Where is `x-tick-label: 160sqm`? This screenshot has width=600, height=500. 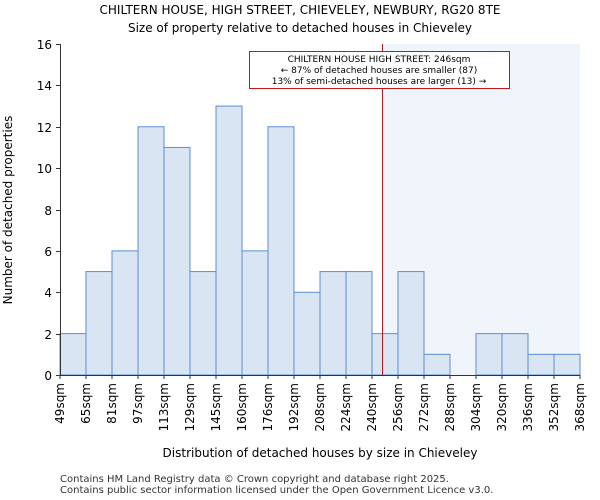 x-tick-label: 160sqm is located at coordinates (242, 407).